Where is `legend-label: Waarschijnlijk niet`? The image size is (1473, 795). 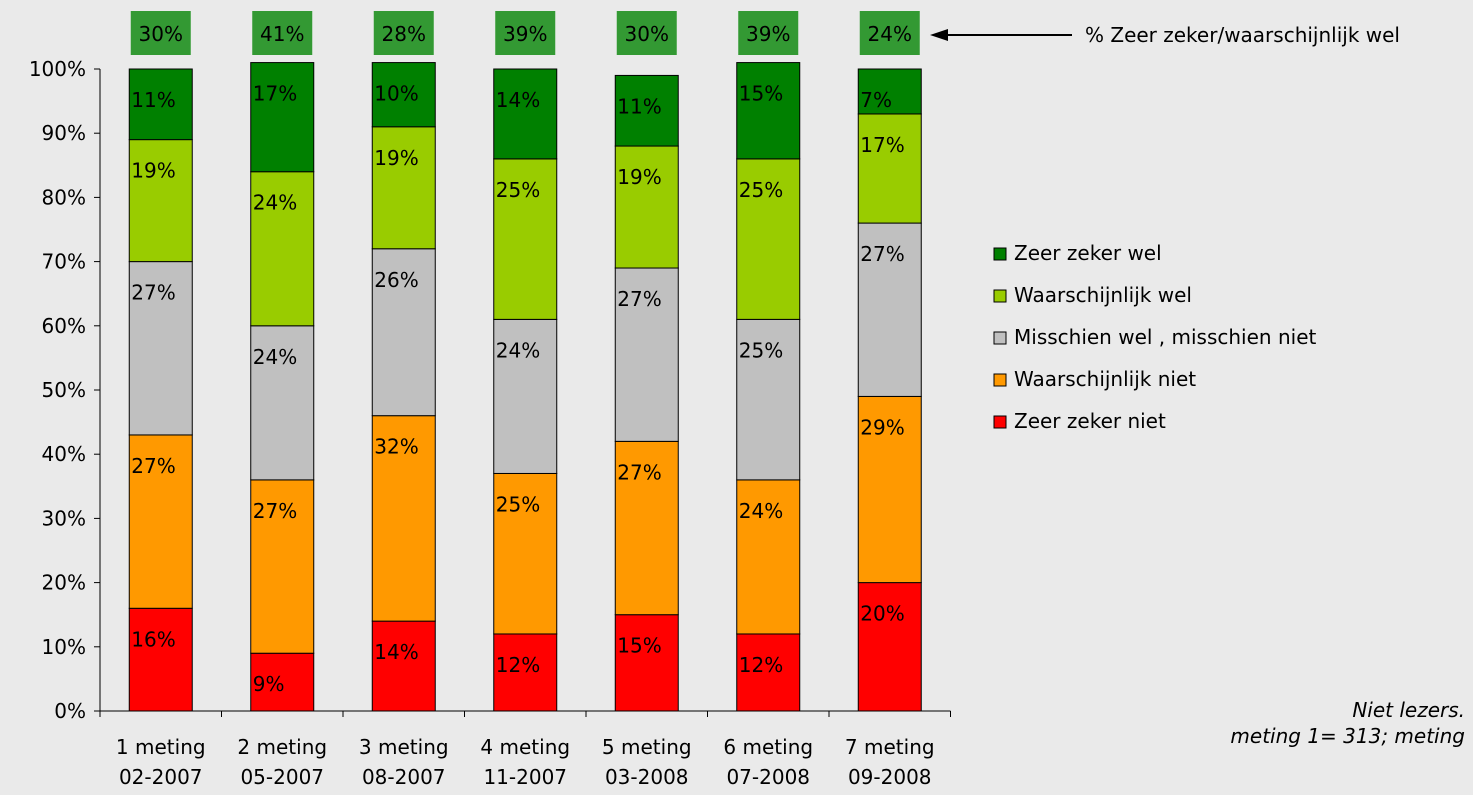 legend-label: Waarschijnlijk niet is located at coordinates (1105, 379).